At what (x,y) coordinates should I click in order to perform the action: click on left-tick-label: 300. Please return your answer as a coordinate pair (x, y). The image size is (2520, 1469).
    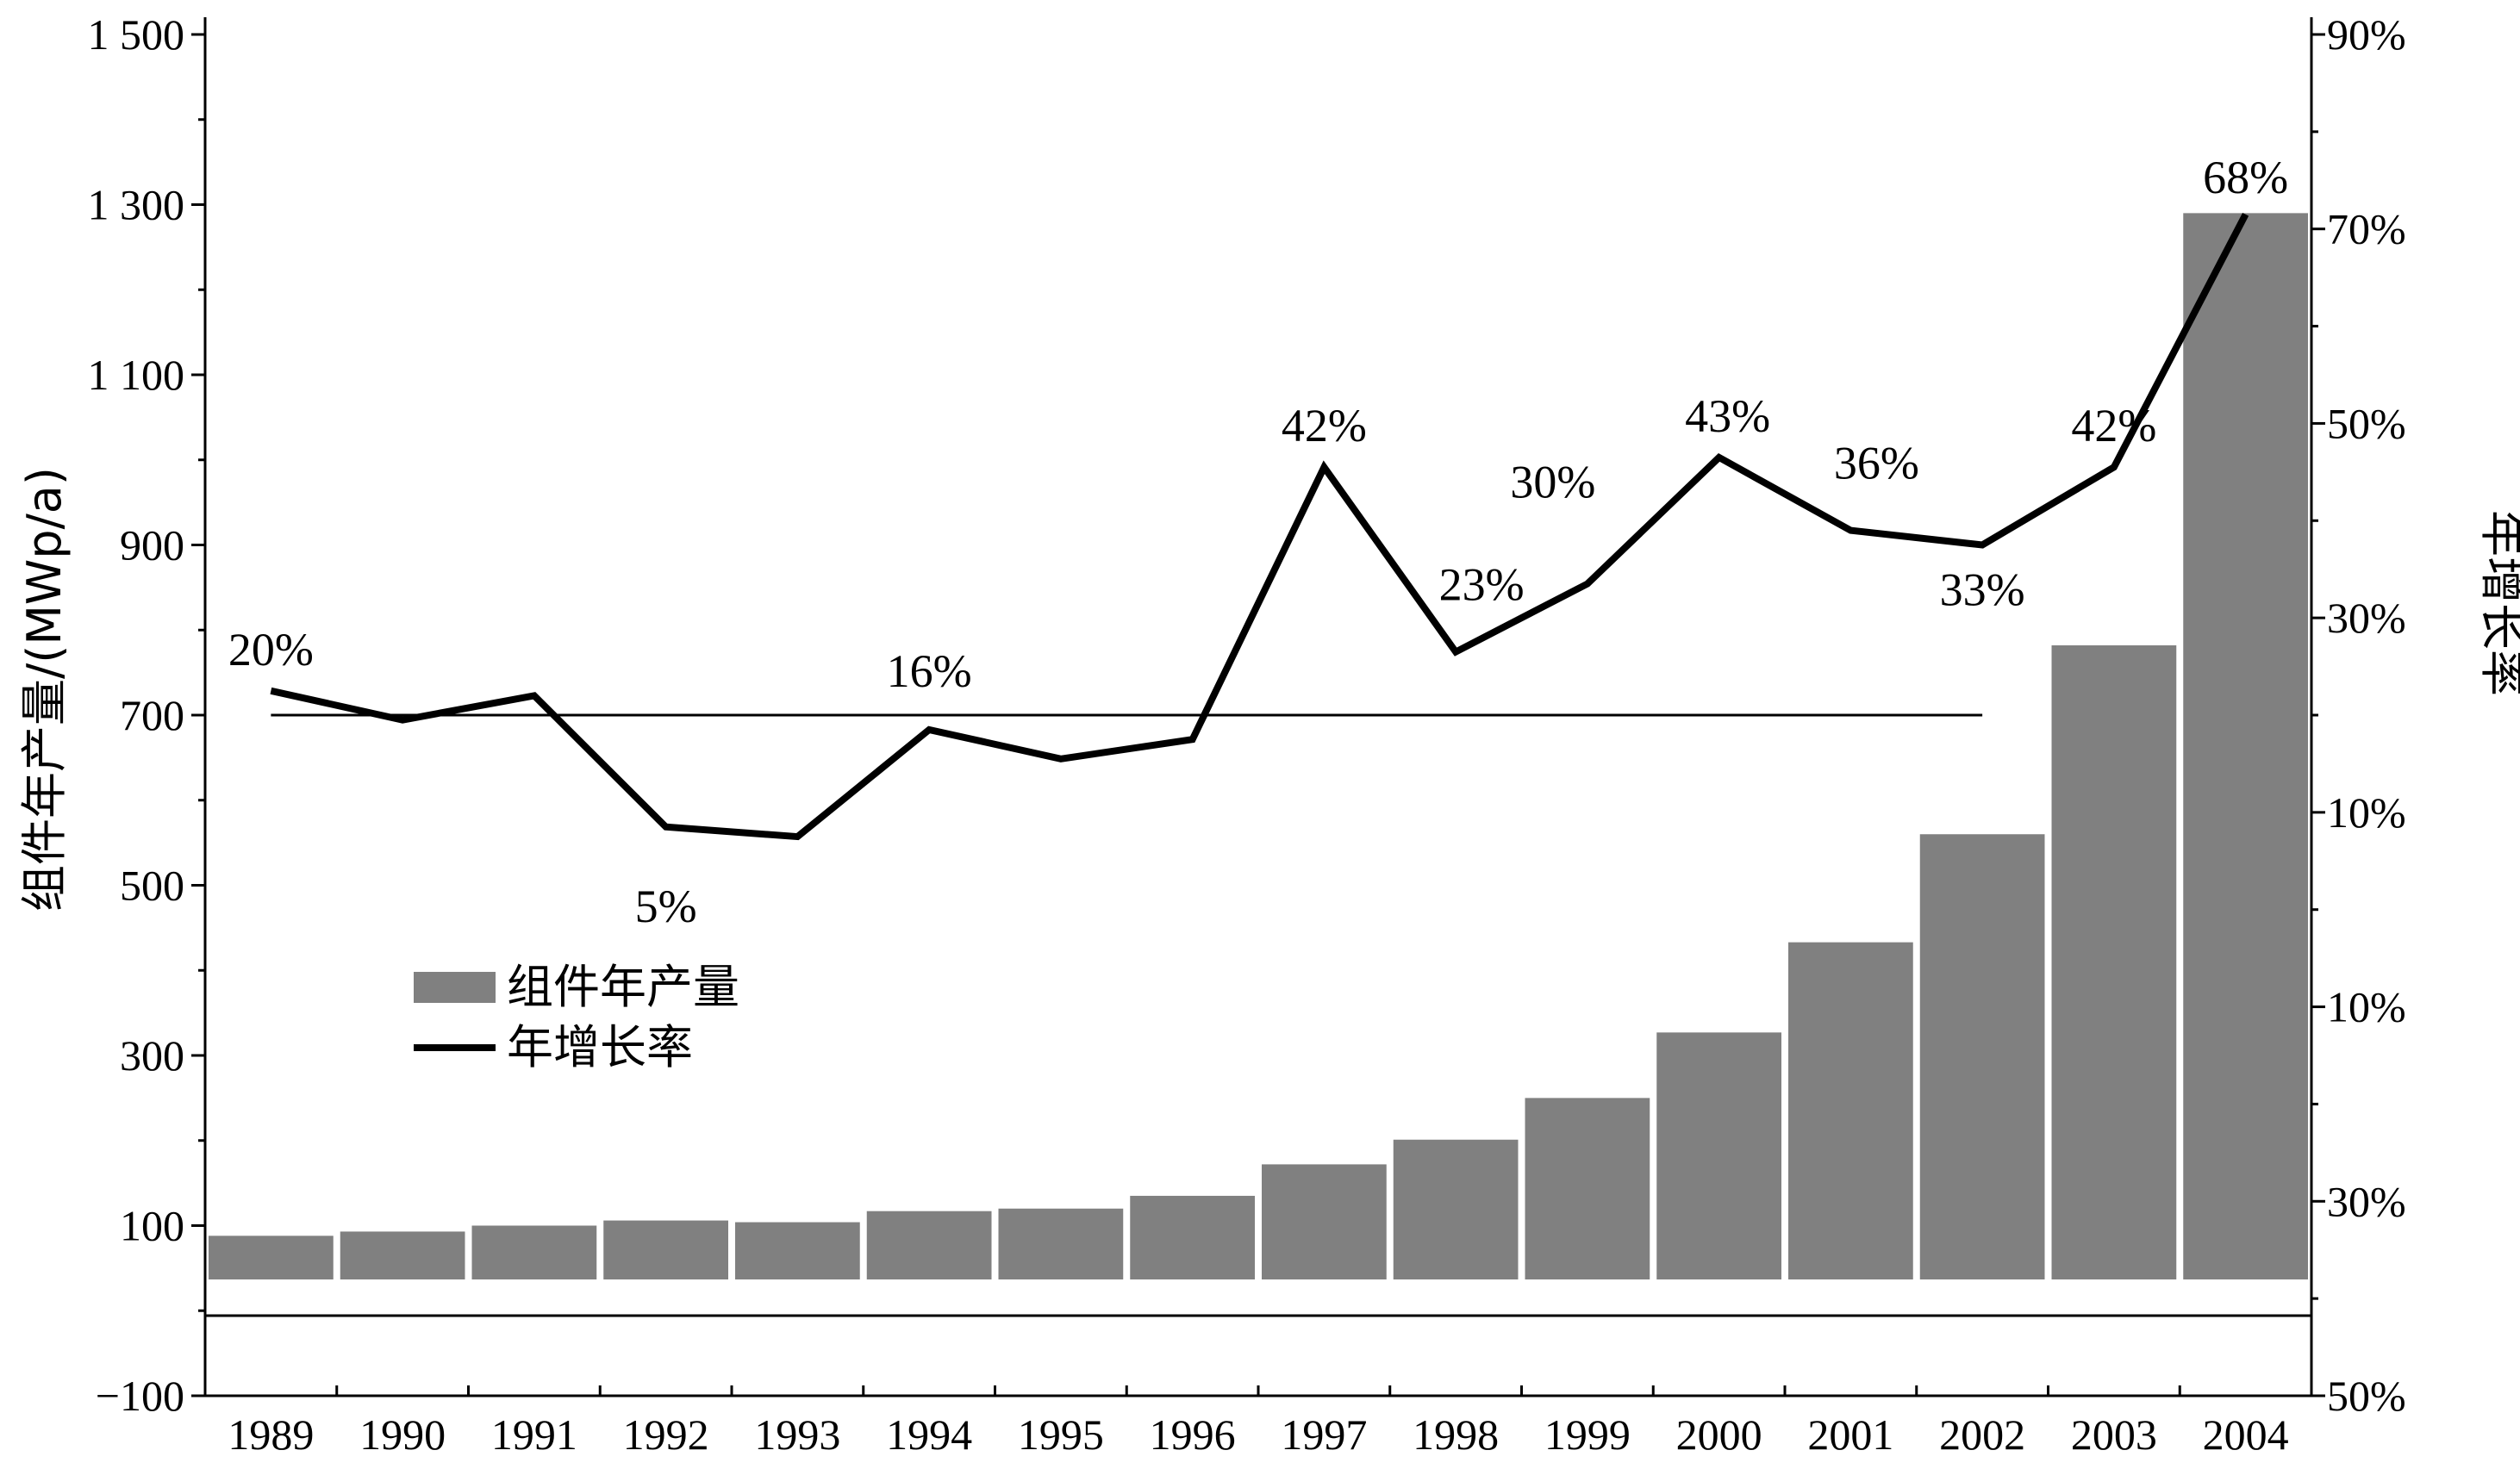
    Looking at the image, I should click on (152, 1055).